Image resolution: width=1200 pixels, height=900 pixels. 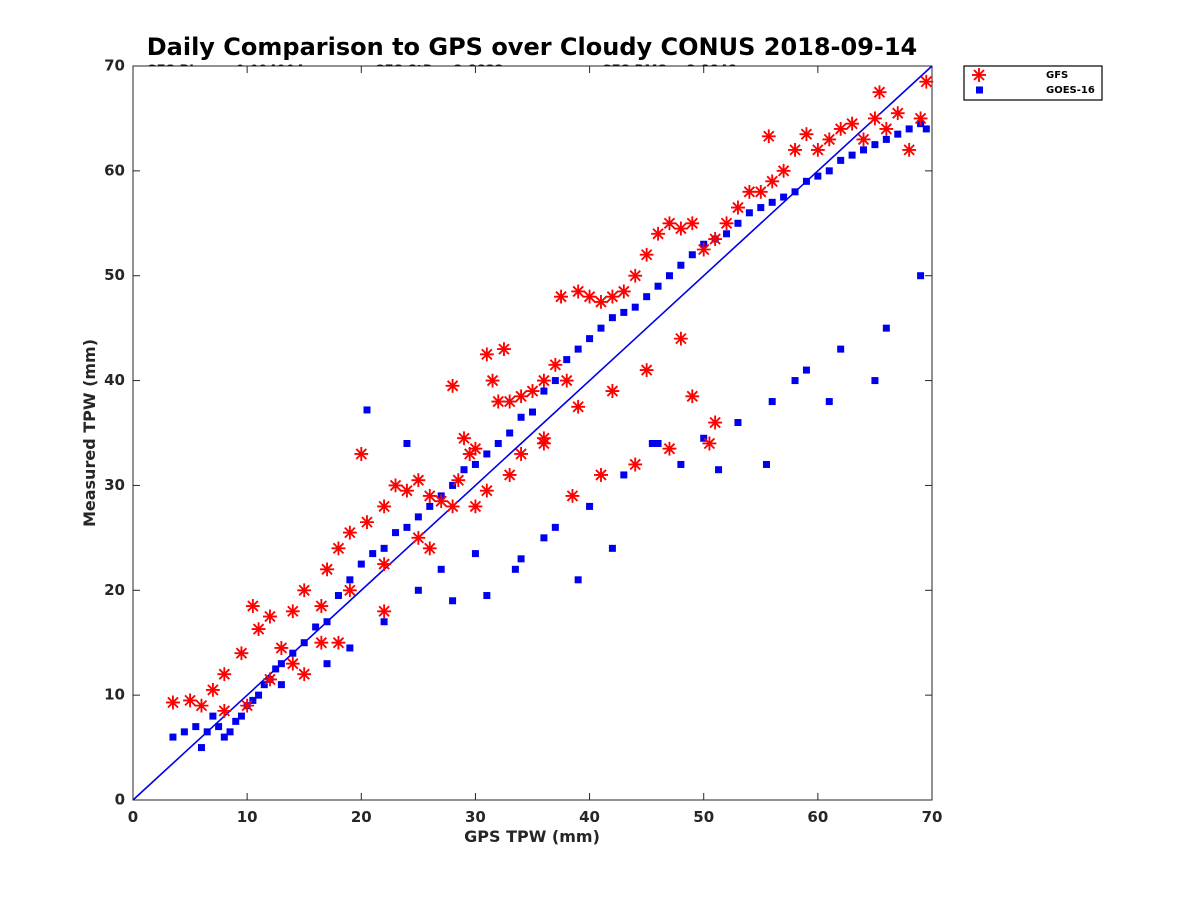 I want to click on legend-box, so click(x=1033, y=83).